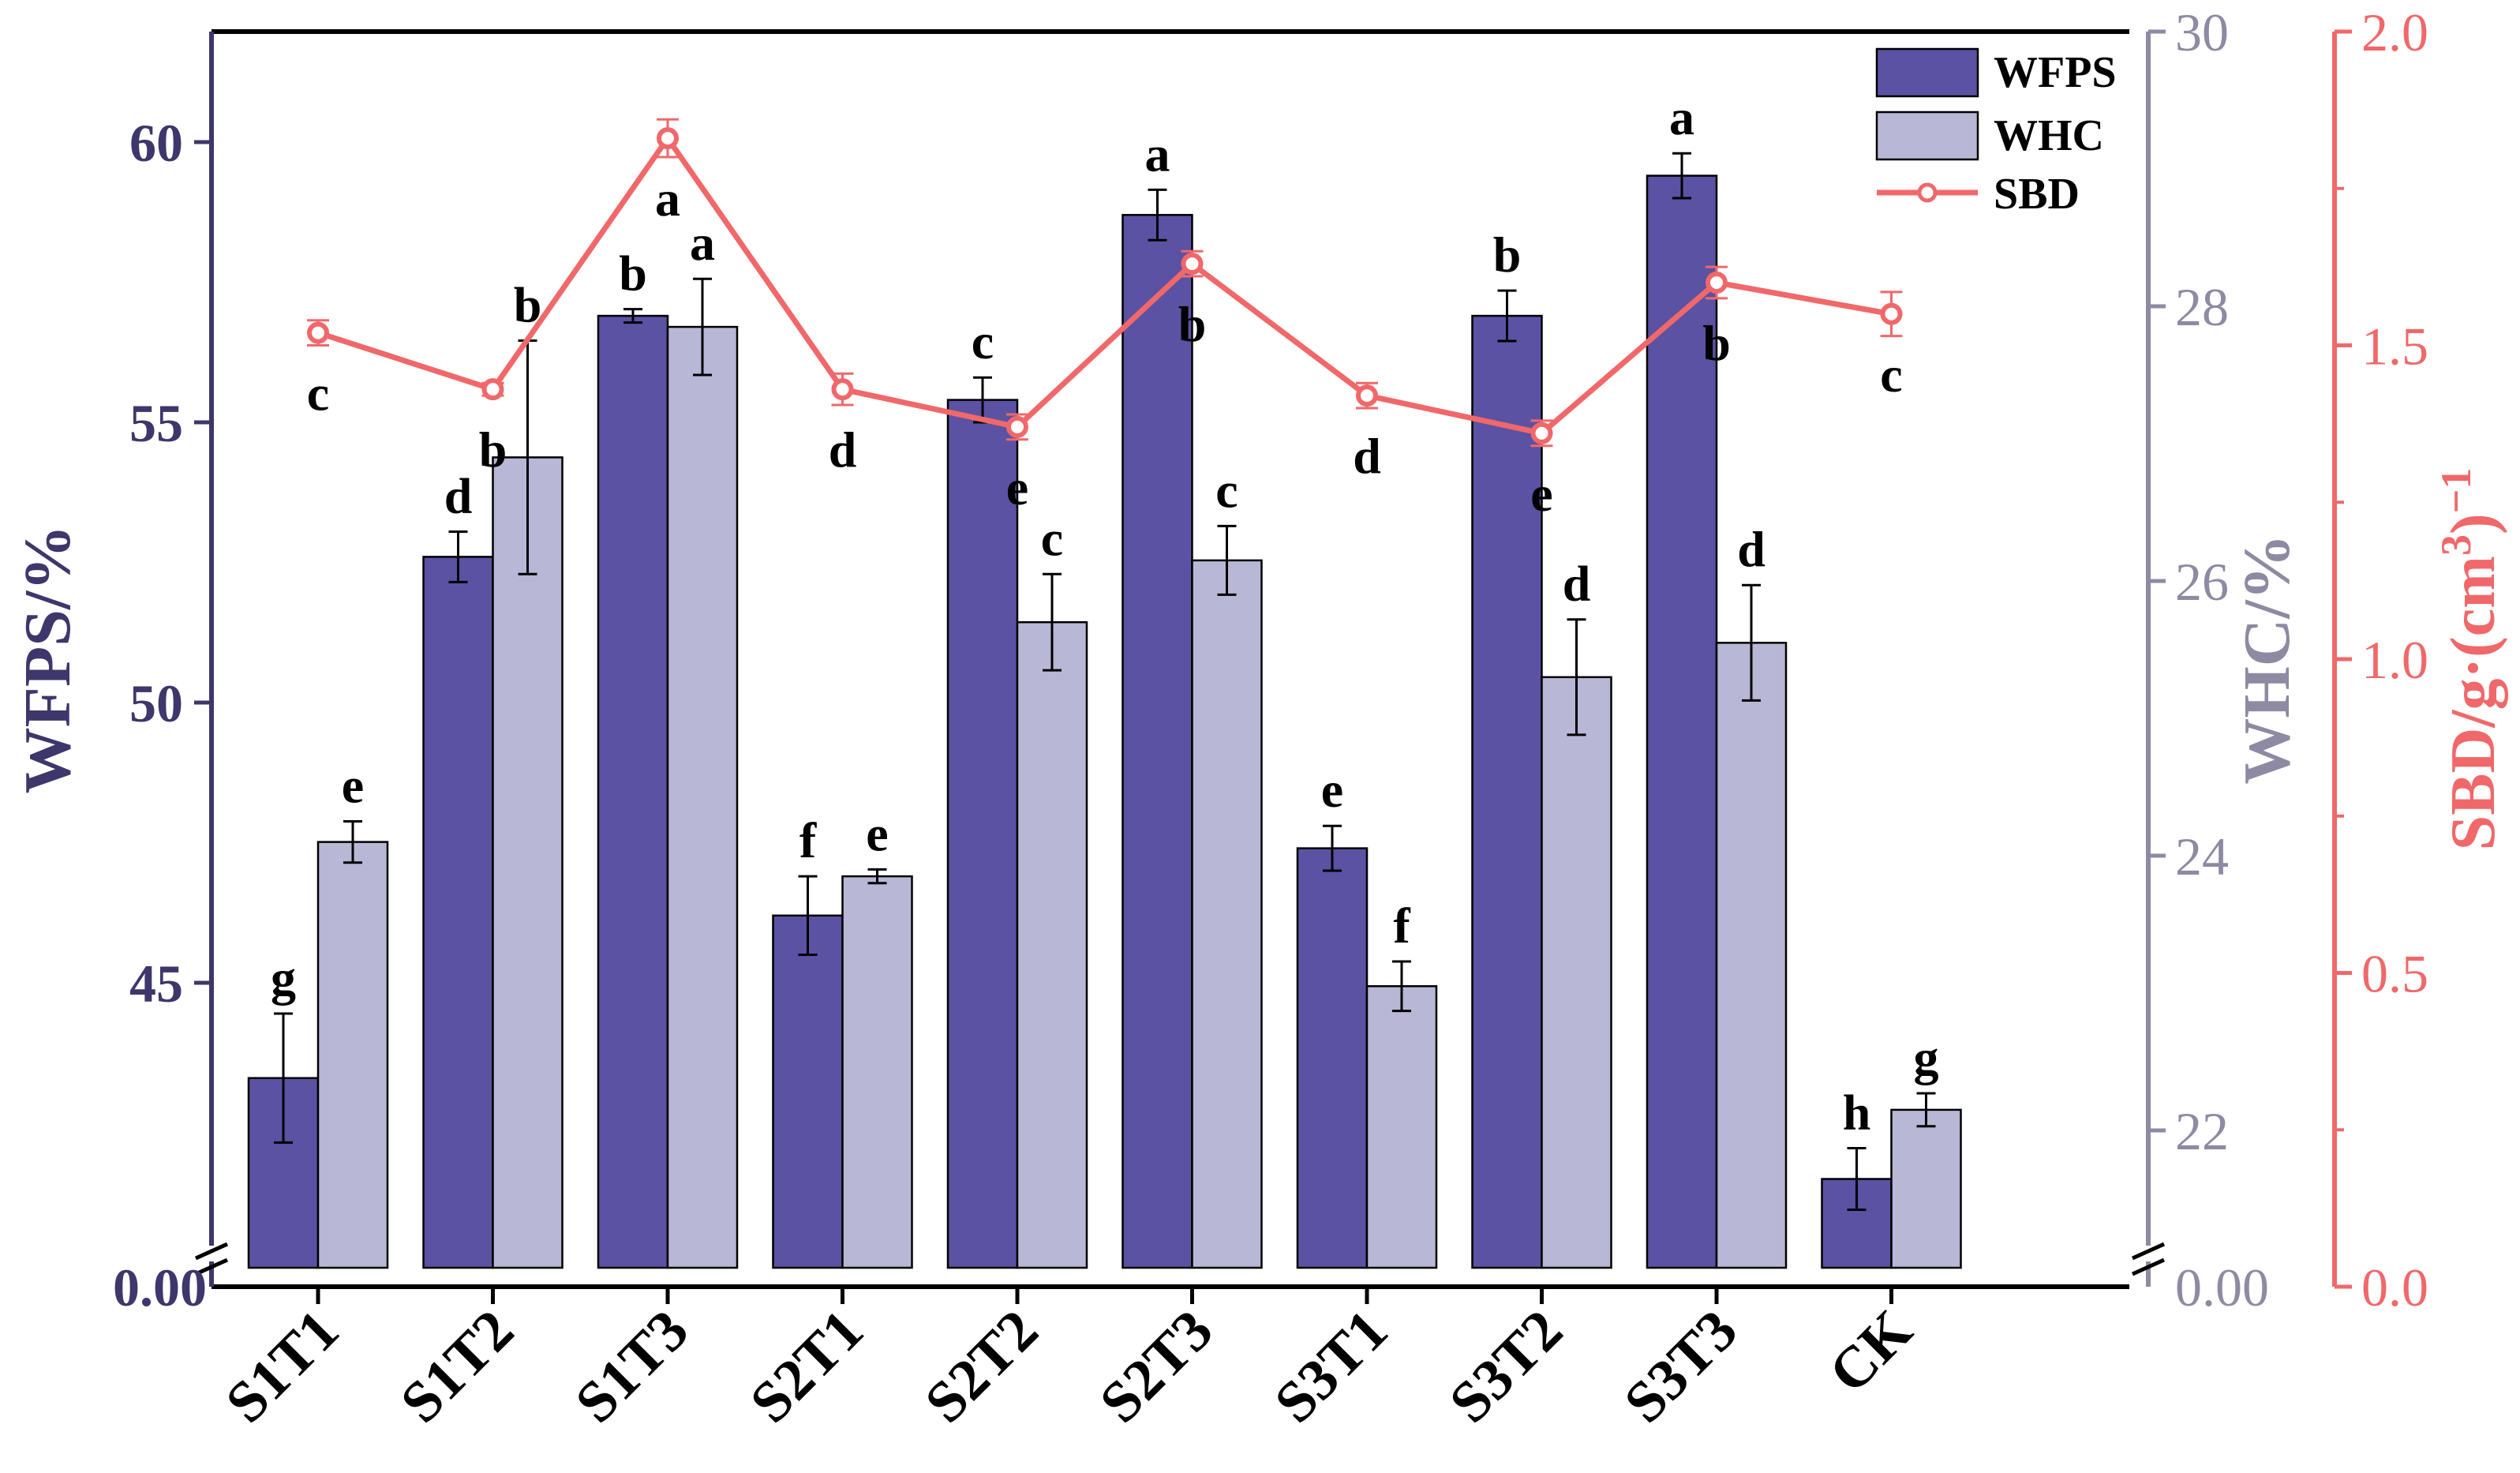 The height and width of the screenshot is (1473, 2520). I want to click on letter-sbd-s3t2: e, so click(1541, 494).